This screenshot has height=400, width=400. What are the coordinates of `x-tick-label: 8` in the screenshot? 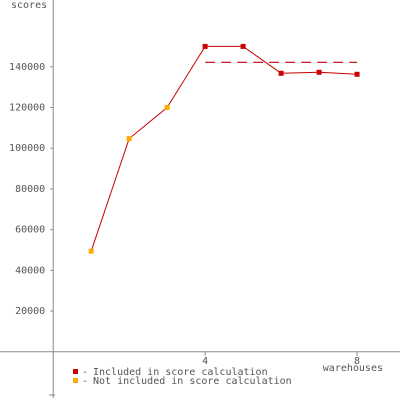 It's located at (357, 361).